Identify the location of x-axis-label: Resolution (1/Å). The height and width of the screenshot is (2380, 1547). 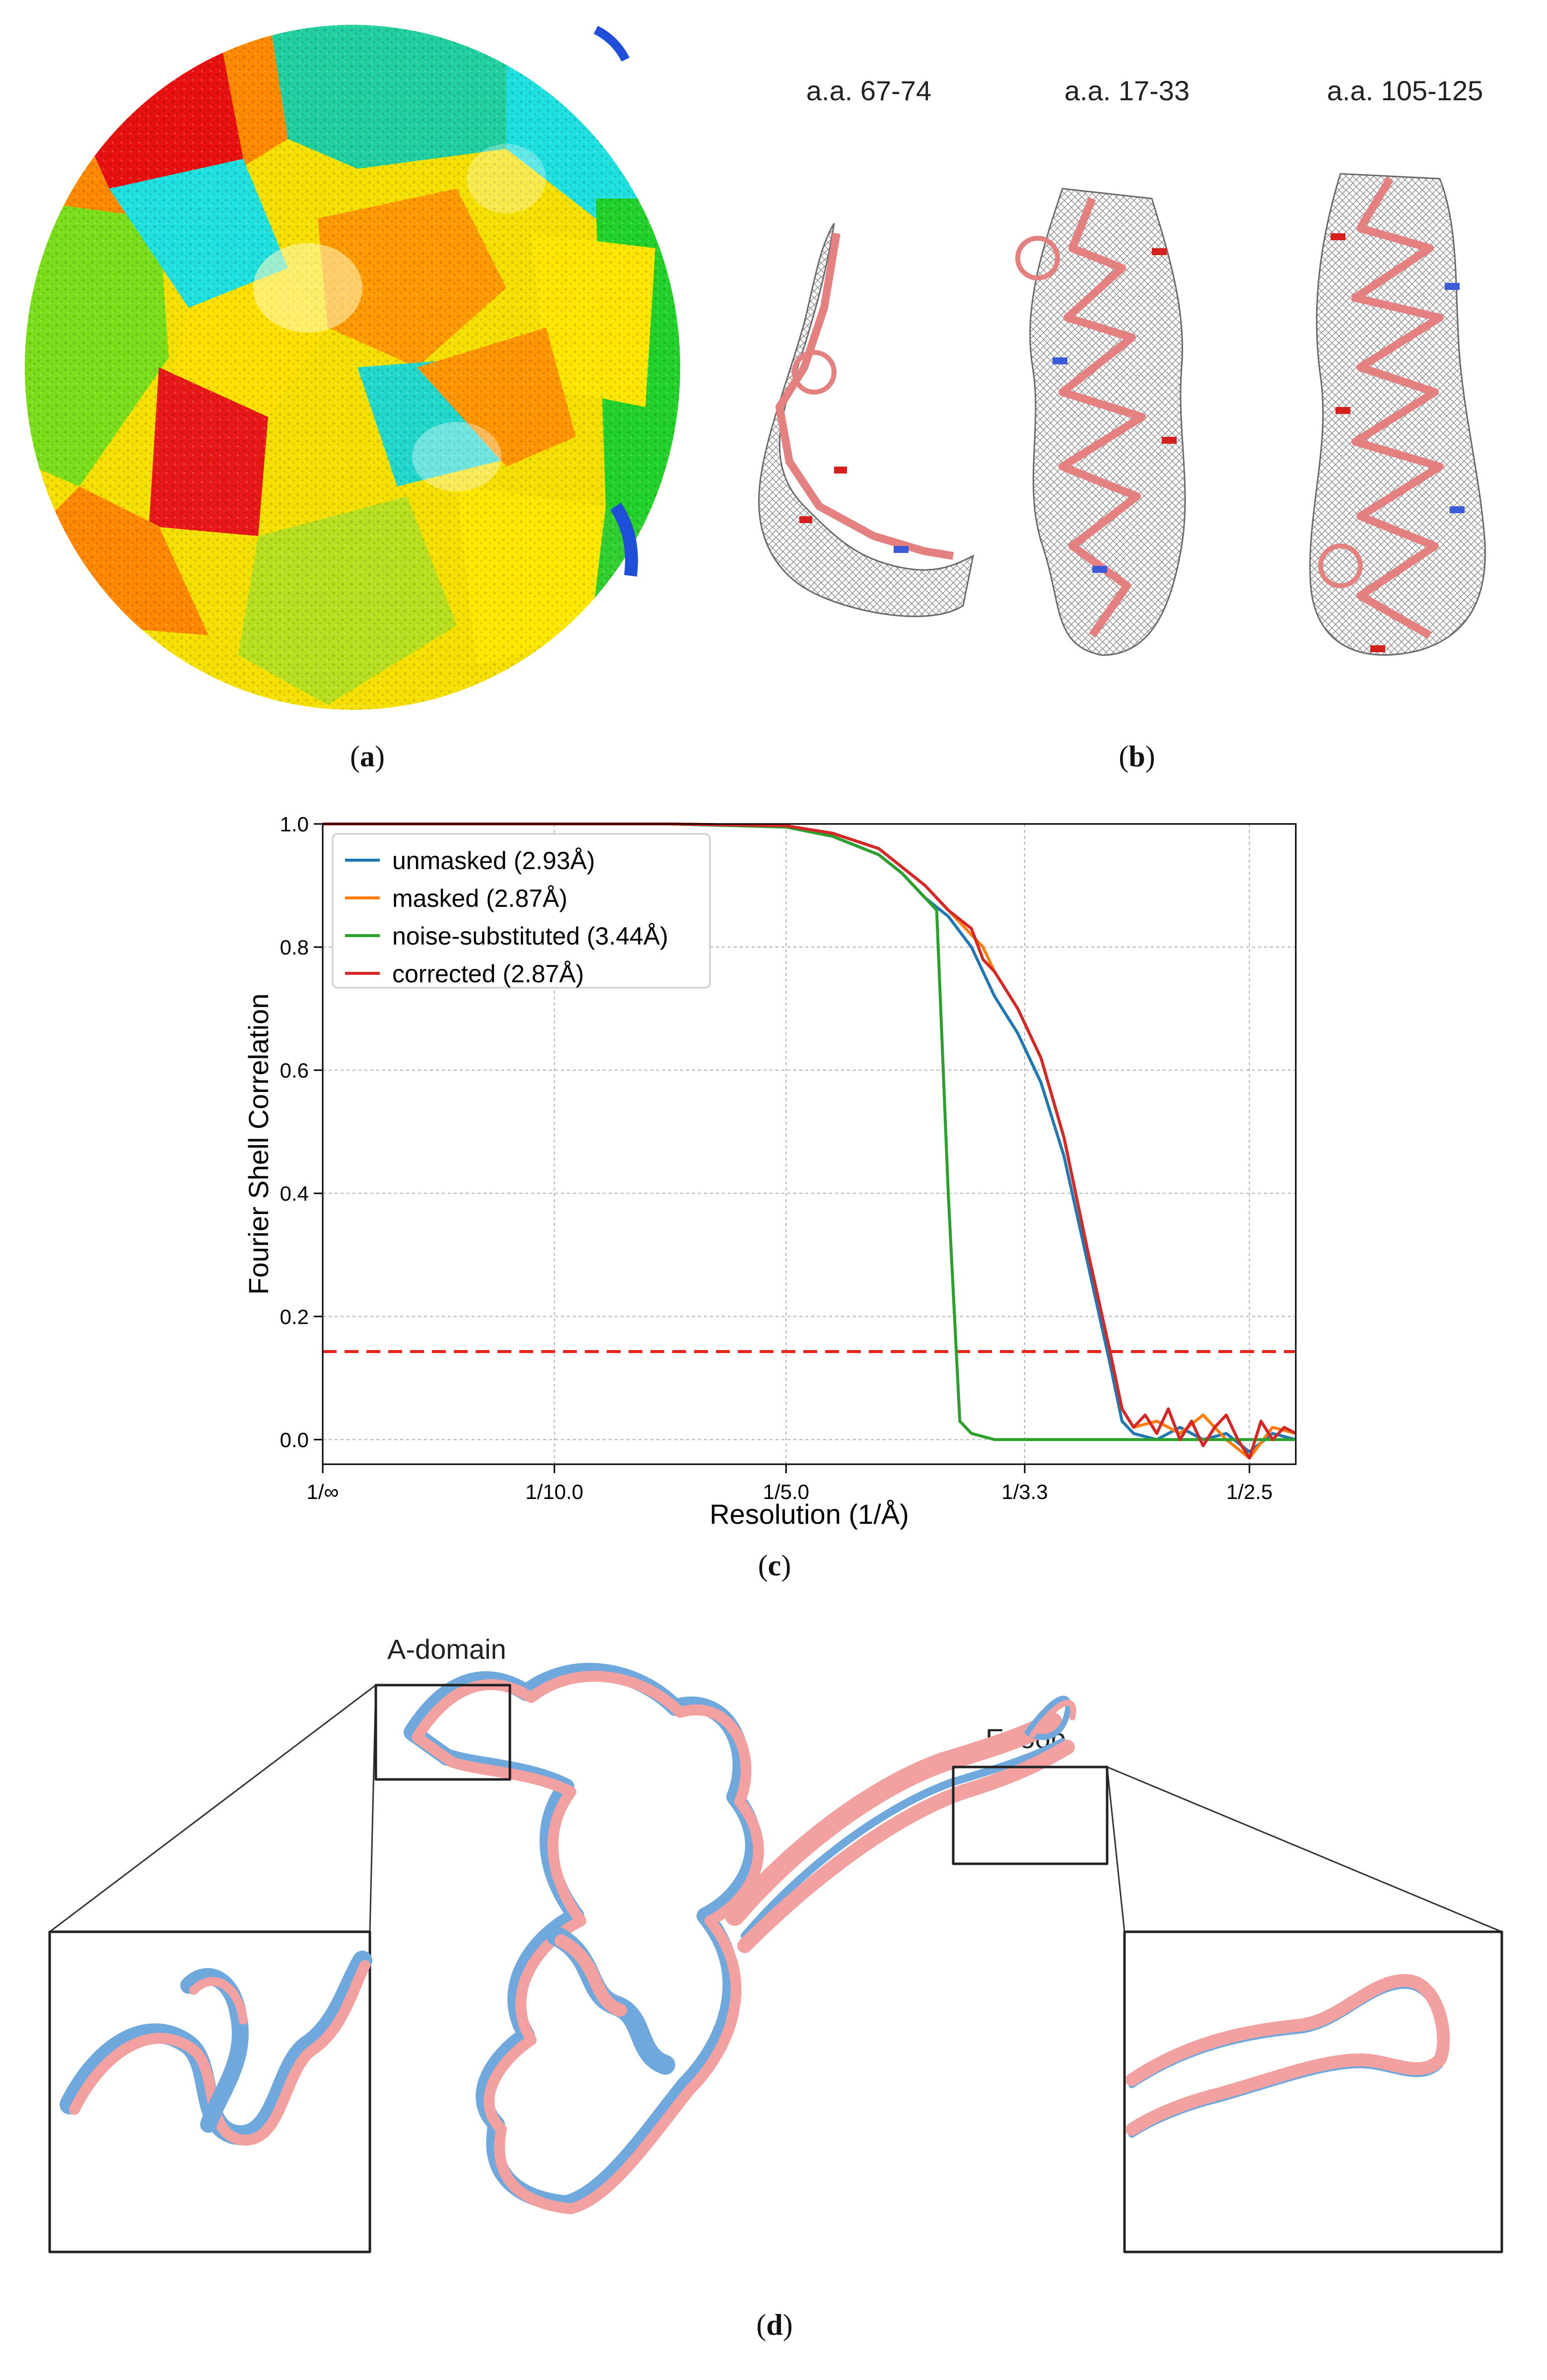
(809, 1514).